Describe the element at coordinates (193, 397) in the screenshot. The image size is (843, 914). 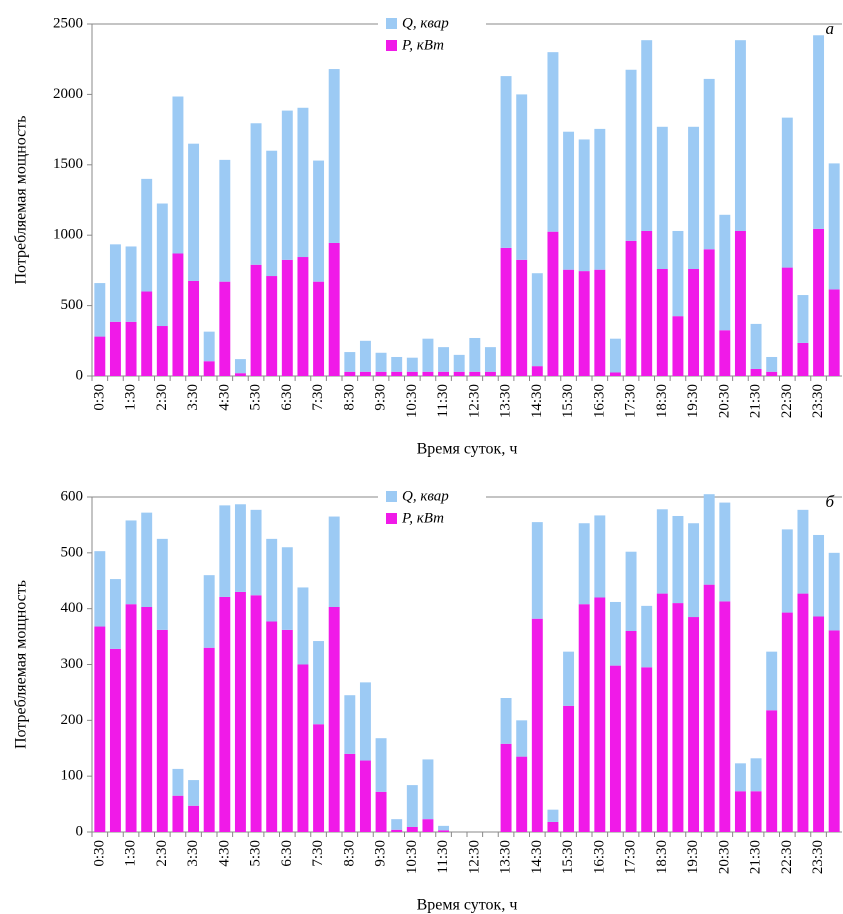
I see `x-tick-label: 3:30` at that location.